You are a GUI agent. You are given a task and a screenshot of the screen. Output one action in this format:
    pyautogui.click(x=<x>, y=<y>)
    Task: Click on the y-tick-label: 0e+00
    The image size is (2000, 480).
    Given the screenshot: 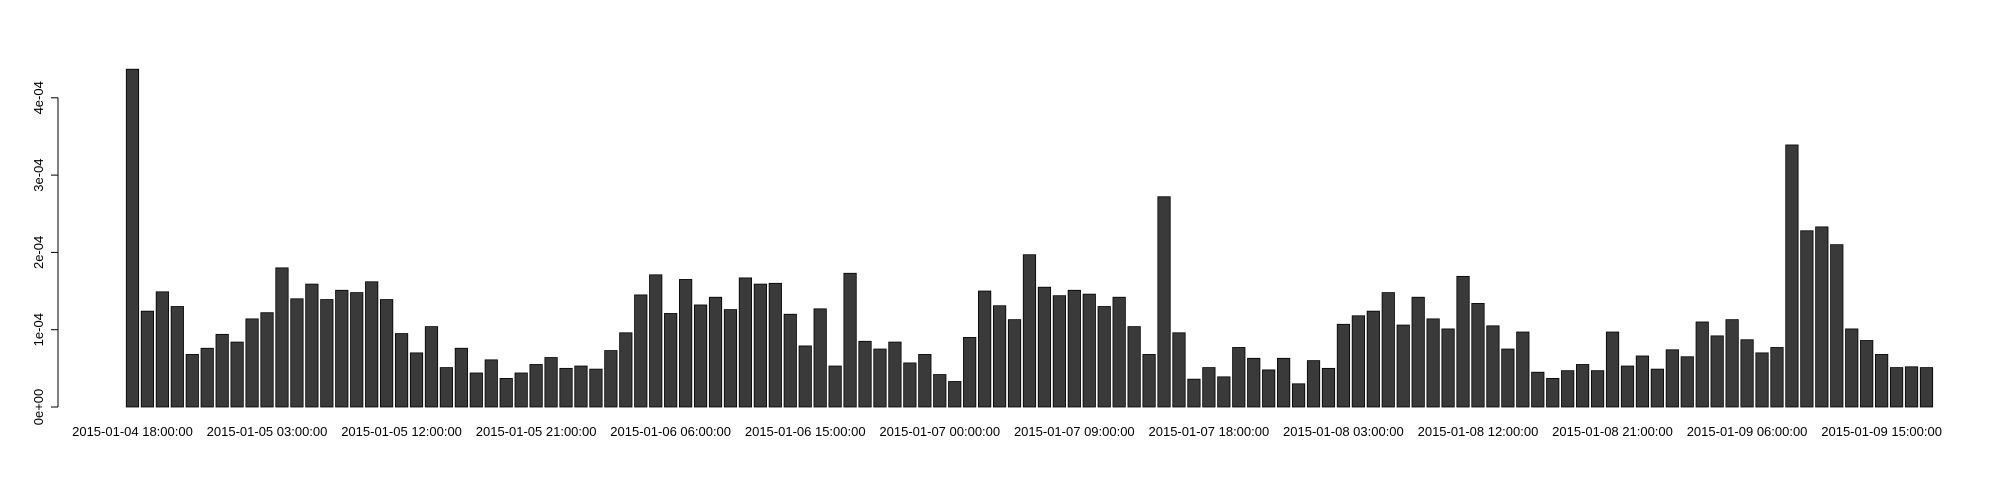 What is the action you would take?
    pyautogui.click(x=38, y=407)
    